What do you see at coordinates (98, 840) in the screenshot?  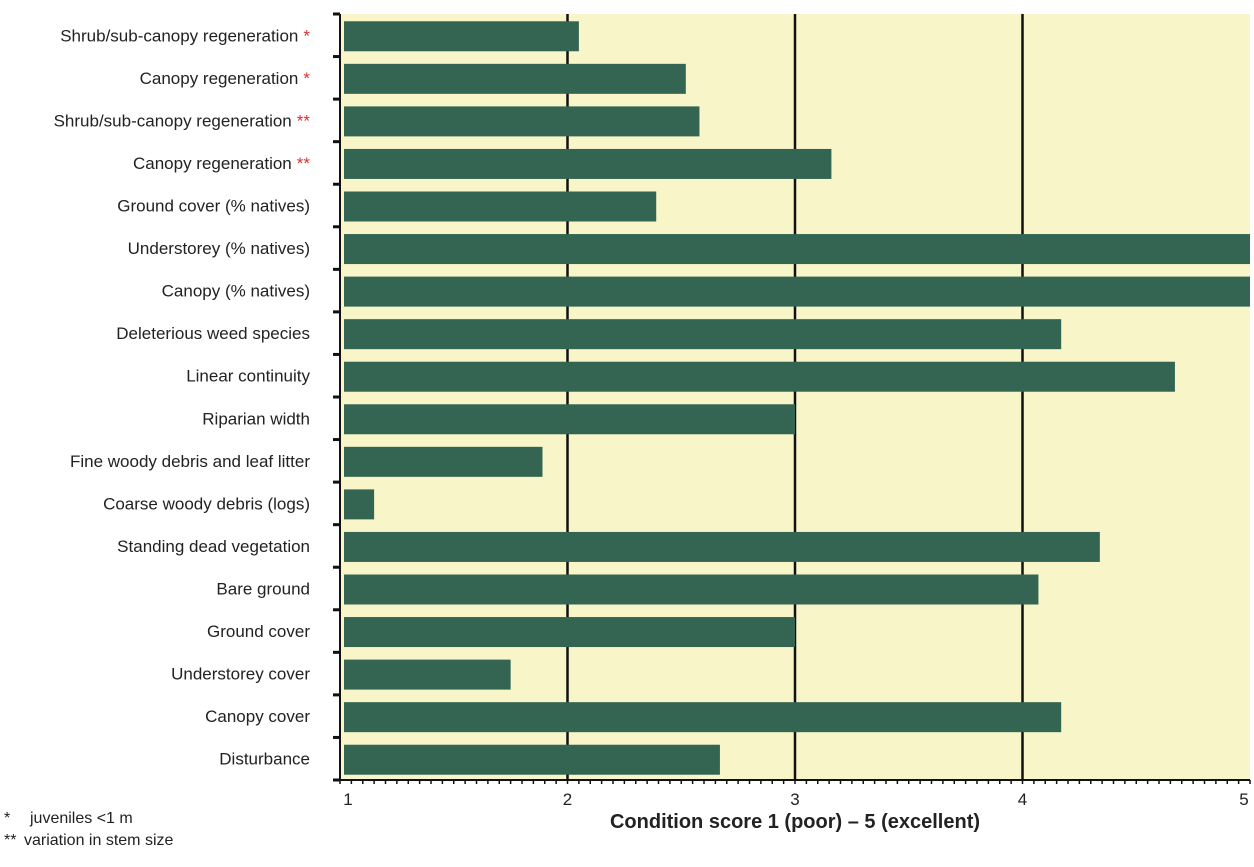 I see `legend-text-2: variation in stem size` at bounding box center [98, 840].